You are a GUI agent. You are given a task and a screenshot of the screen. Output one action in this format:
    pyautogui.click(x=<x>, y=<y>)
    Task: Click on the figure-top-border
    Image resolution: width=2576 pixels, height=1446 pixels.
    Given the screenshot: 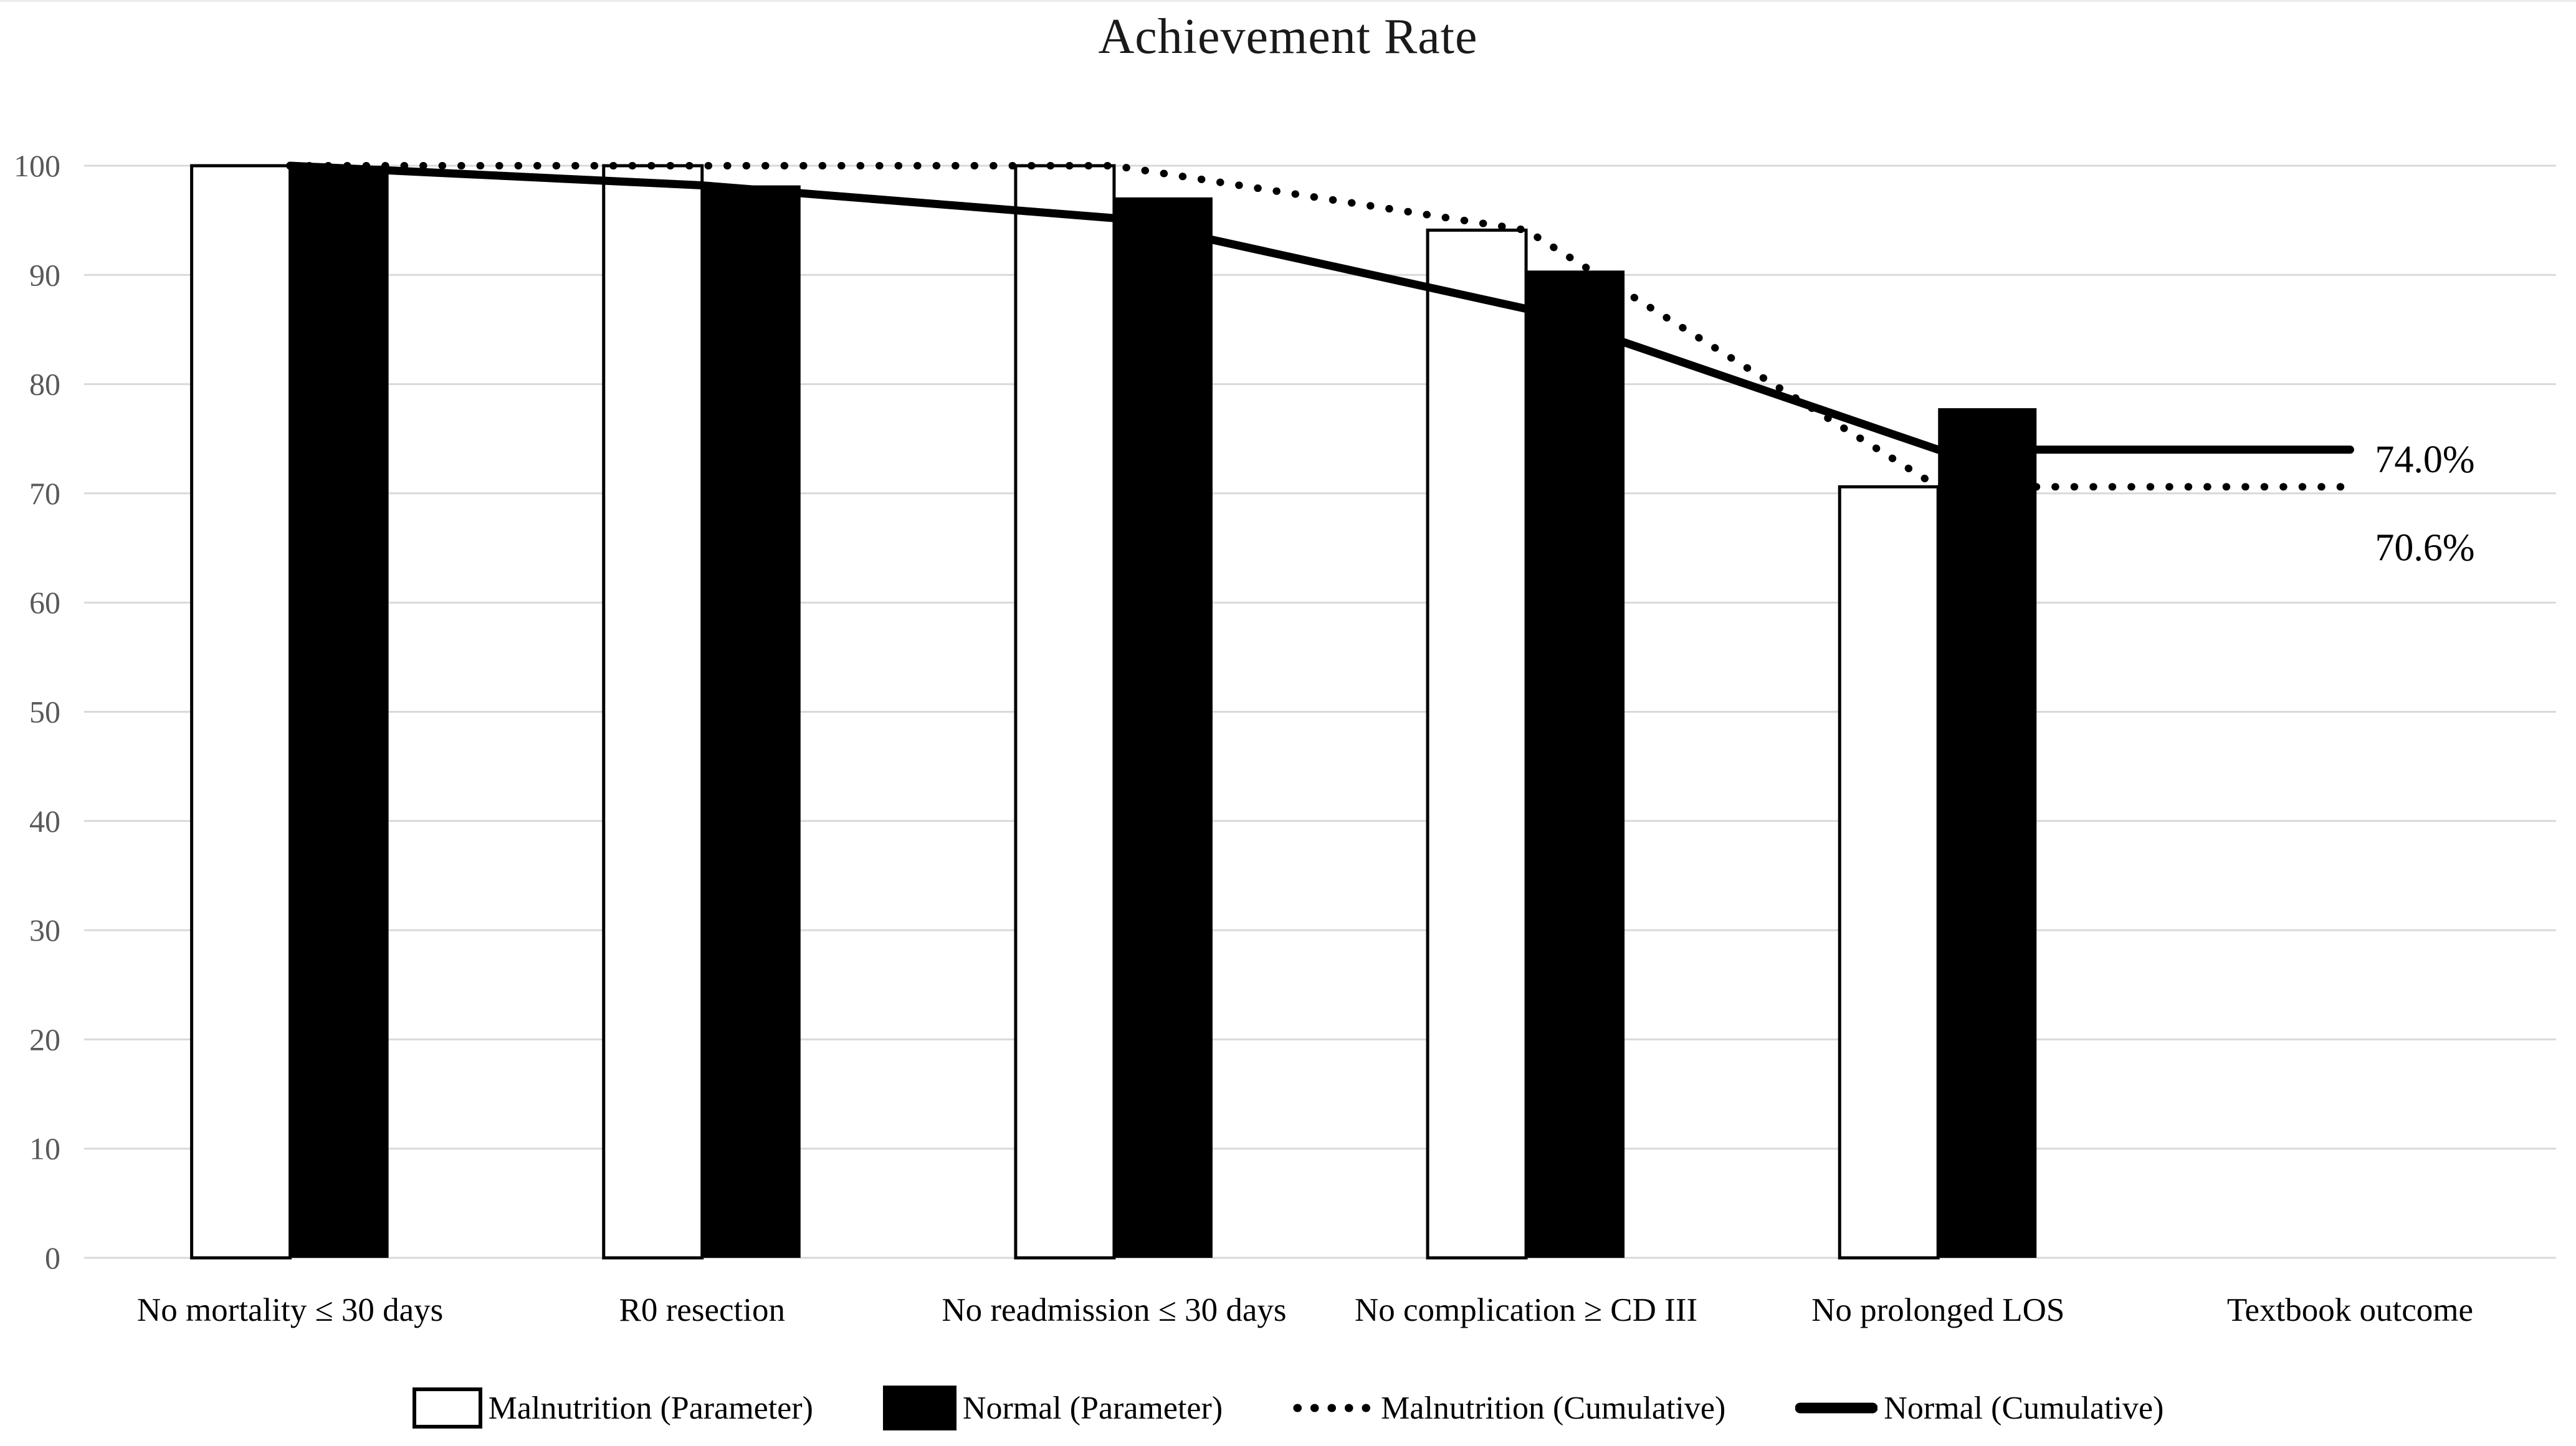 What is the action you would take?
    pyautogui.click(x=1288, y=1)
    